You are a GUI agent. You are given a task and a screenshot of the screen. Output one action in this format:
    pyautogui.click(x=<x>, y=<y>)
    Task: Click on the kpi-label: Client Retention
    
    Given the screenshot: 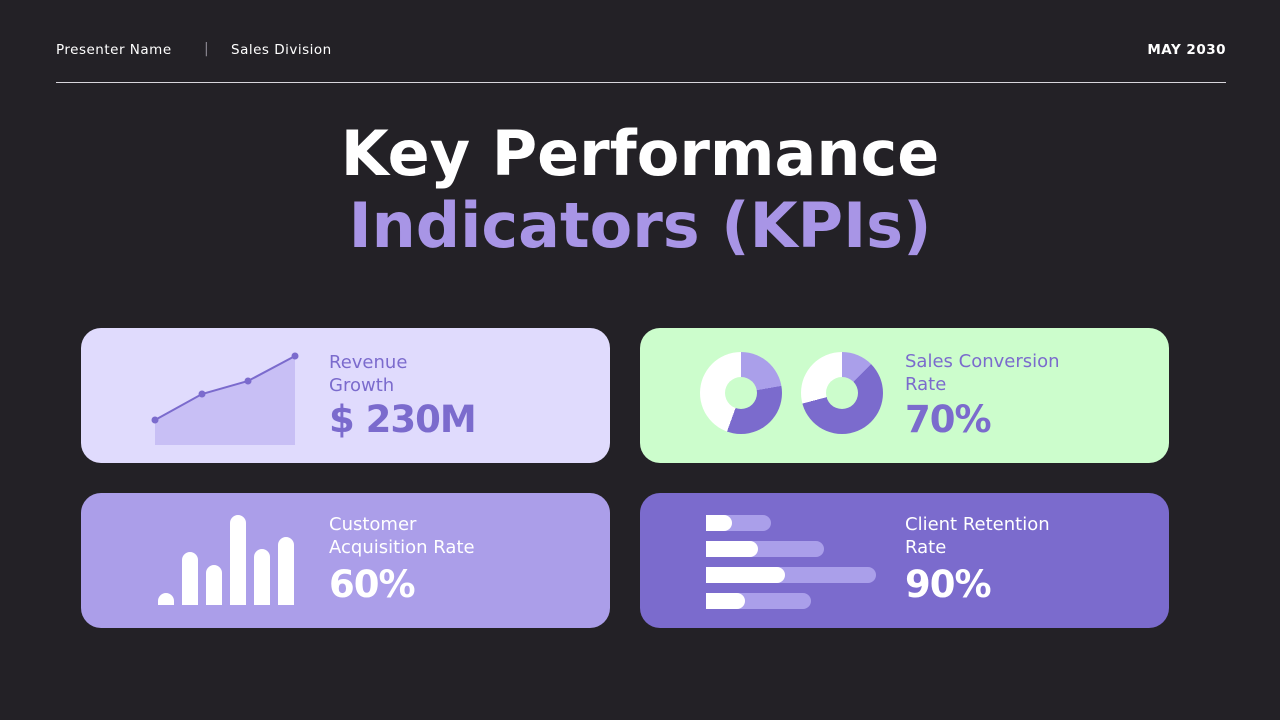 What is the action you would take?
    pyautogui.click(x=977, y=524)
    